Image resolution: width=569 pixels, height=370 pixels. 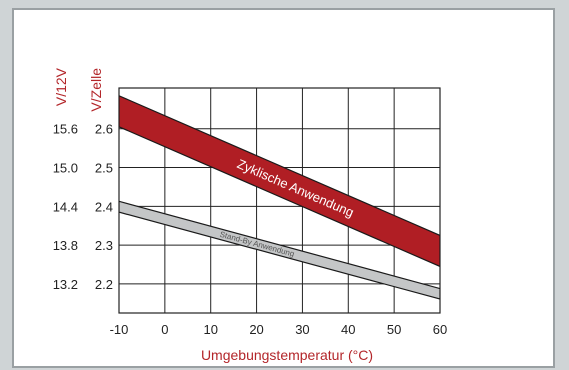 What do you see at coordinates (65, 206) in the screenshot?
I see `y-tick-label-v12: 14.4` at bounding box center [65, 206].